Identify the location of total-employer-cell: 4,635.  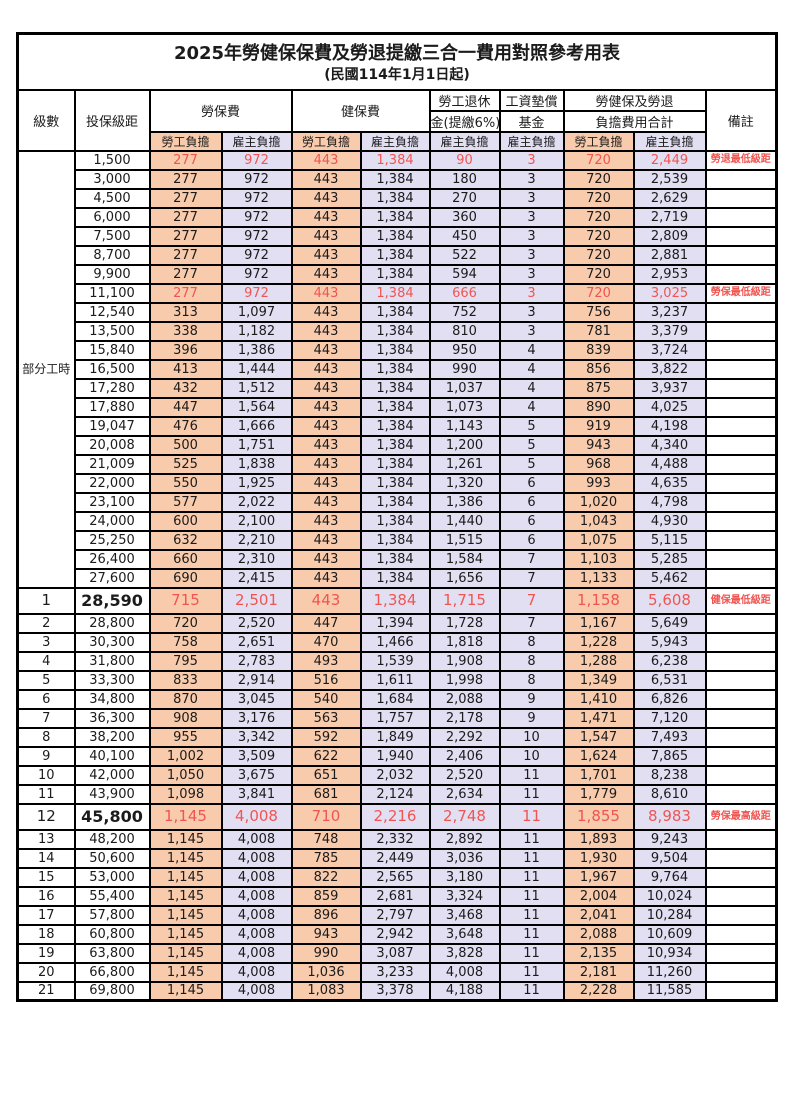
(669, 483).